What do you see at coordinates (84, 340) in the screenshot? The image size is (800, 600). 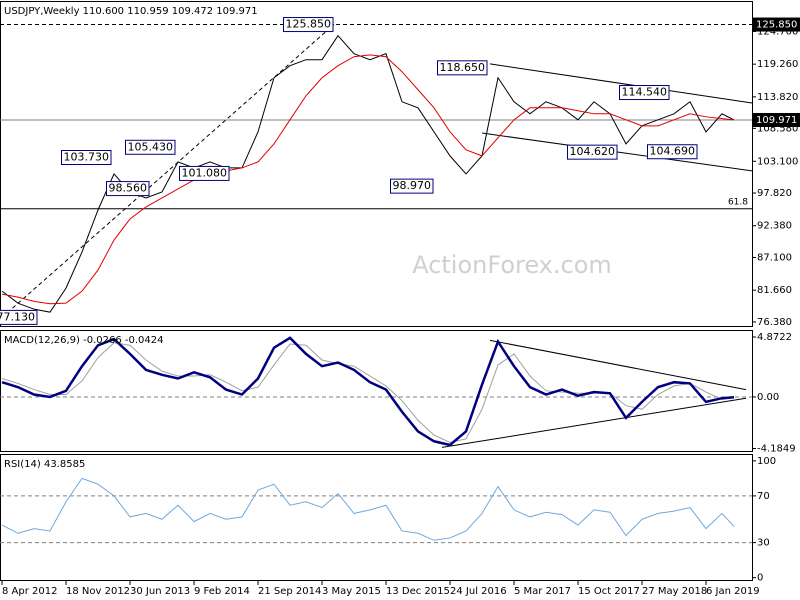 I see `panel-title: MACD(12,26,9) -0.0266 -0.0424` at bounding box center [84, 340].